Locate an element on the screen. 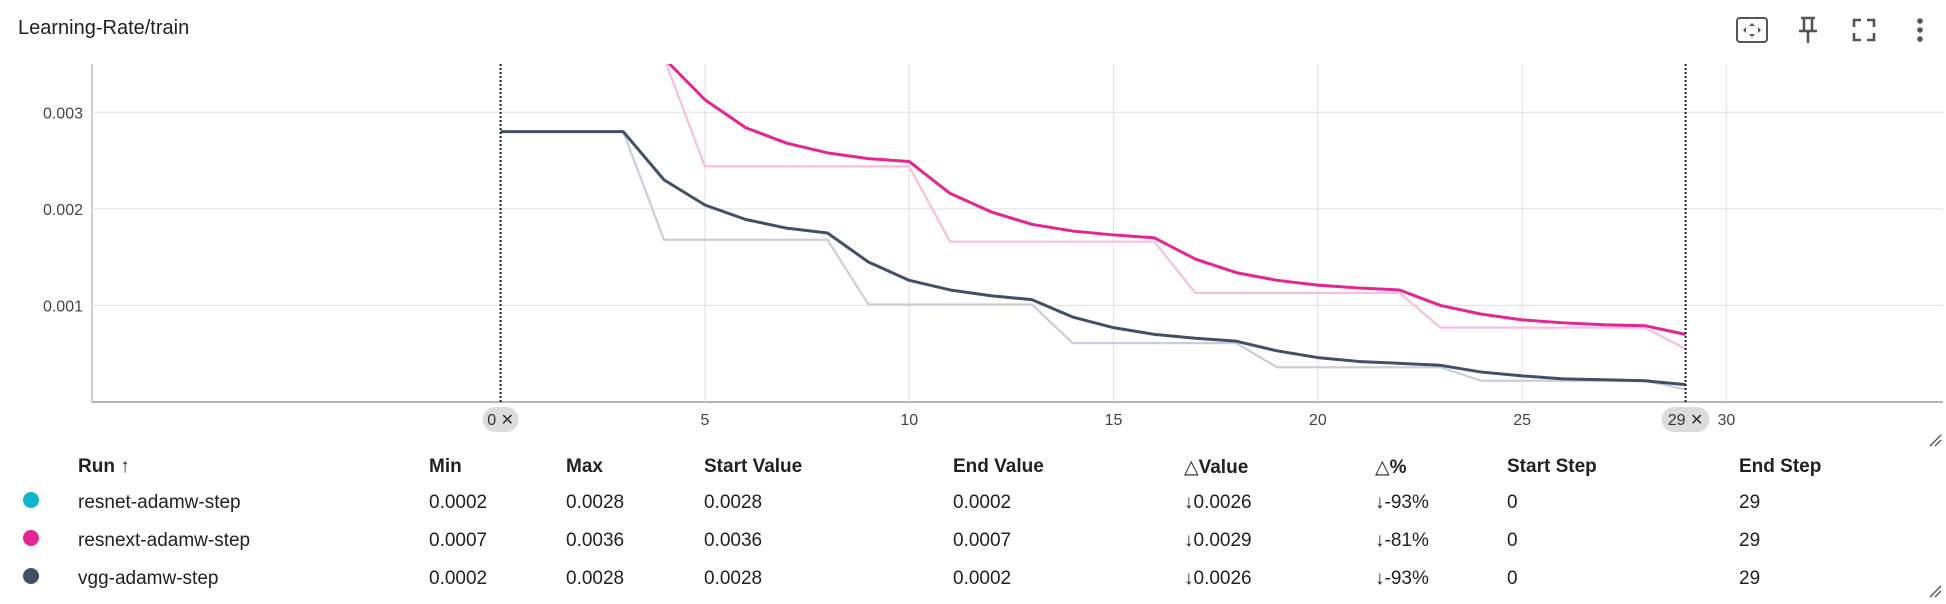 The width and height of the screenshot is (1946, 604). run-end-value: 0.0007 is located at coordinates (982, 540).